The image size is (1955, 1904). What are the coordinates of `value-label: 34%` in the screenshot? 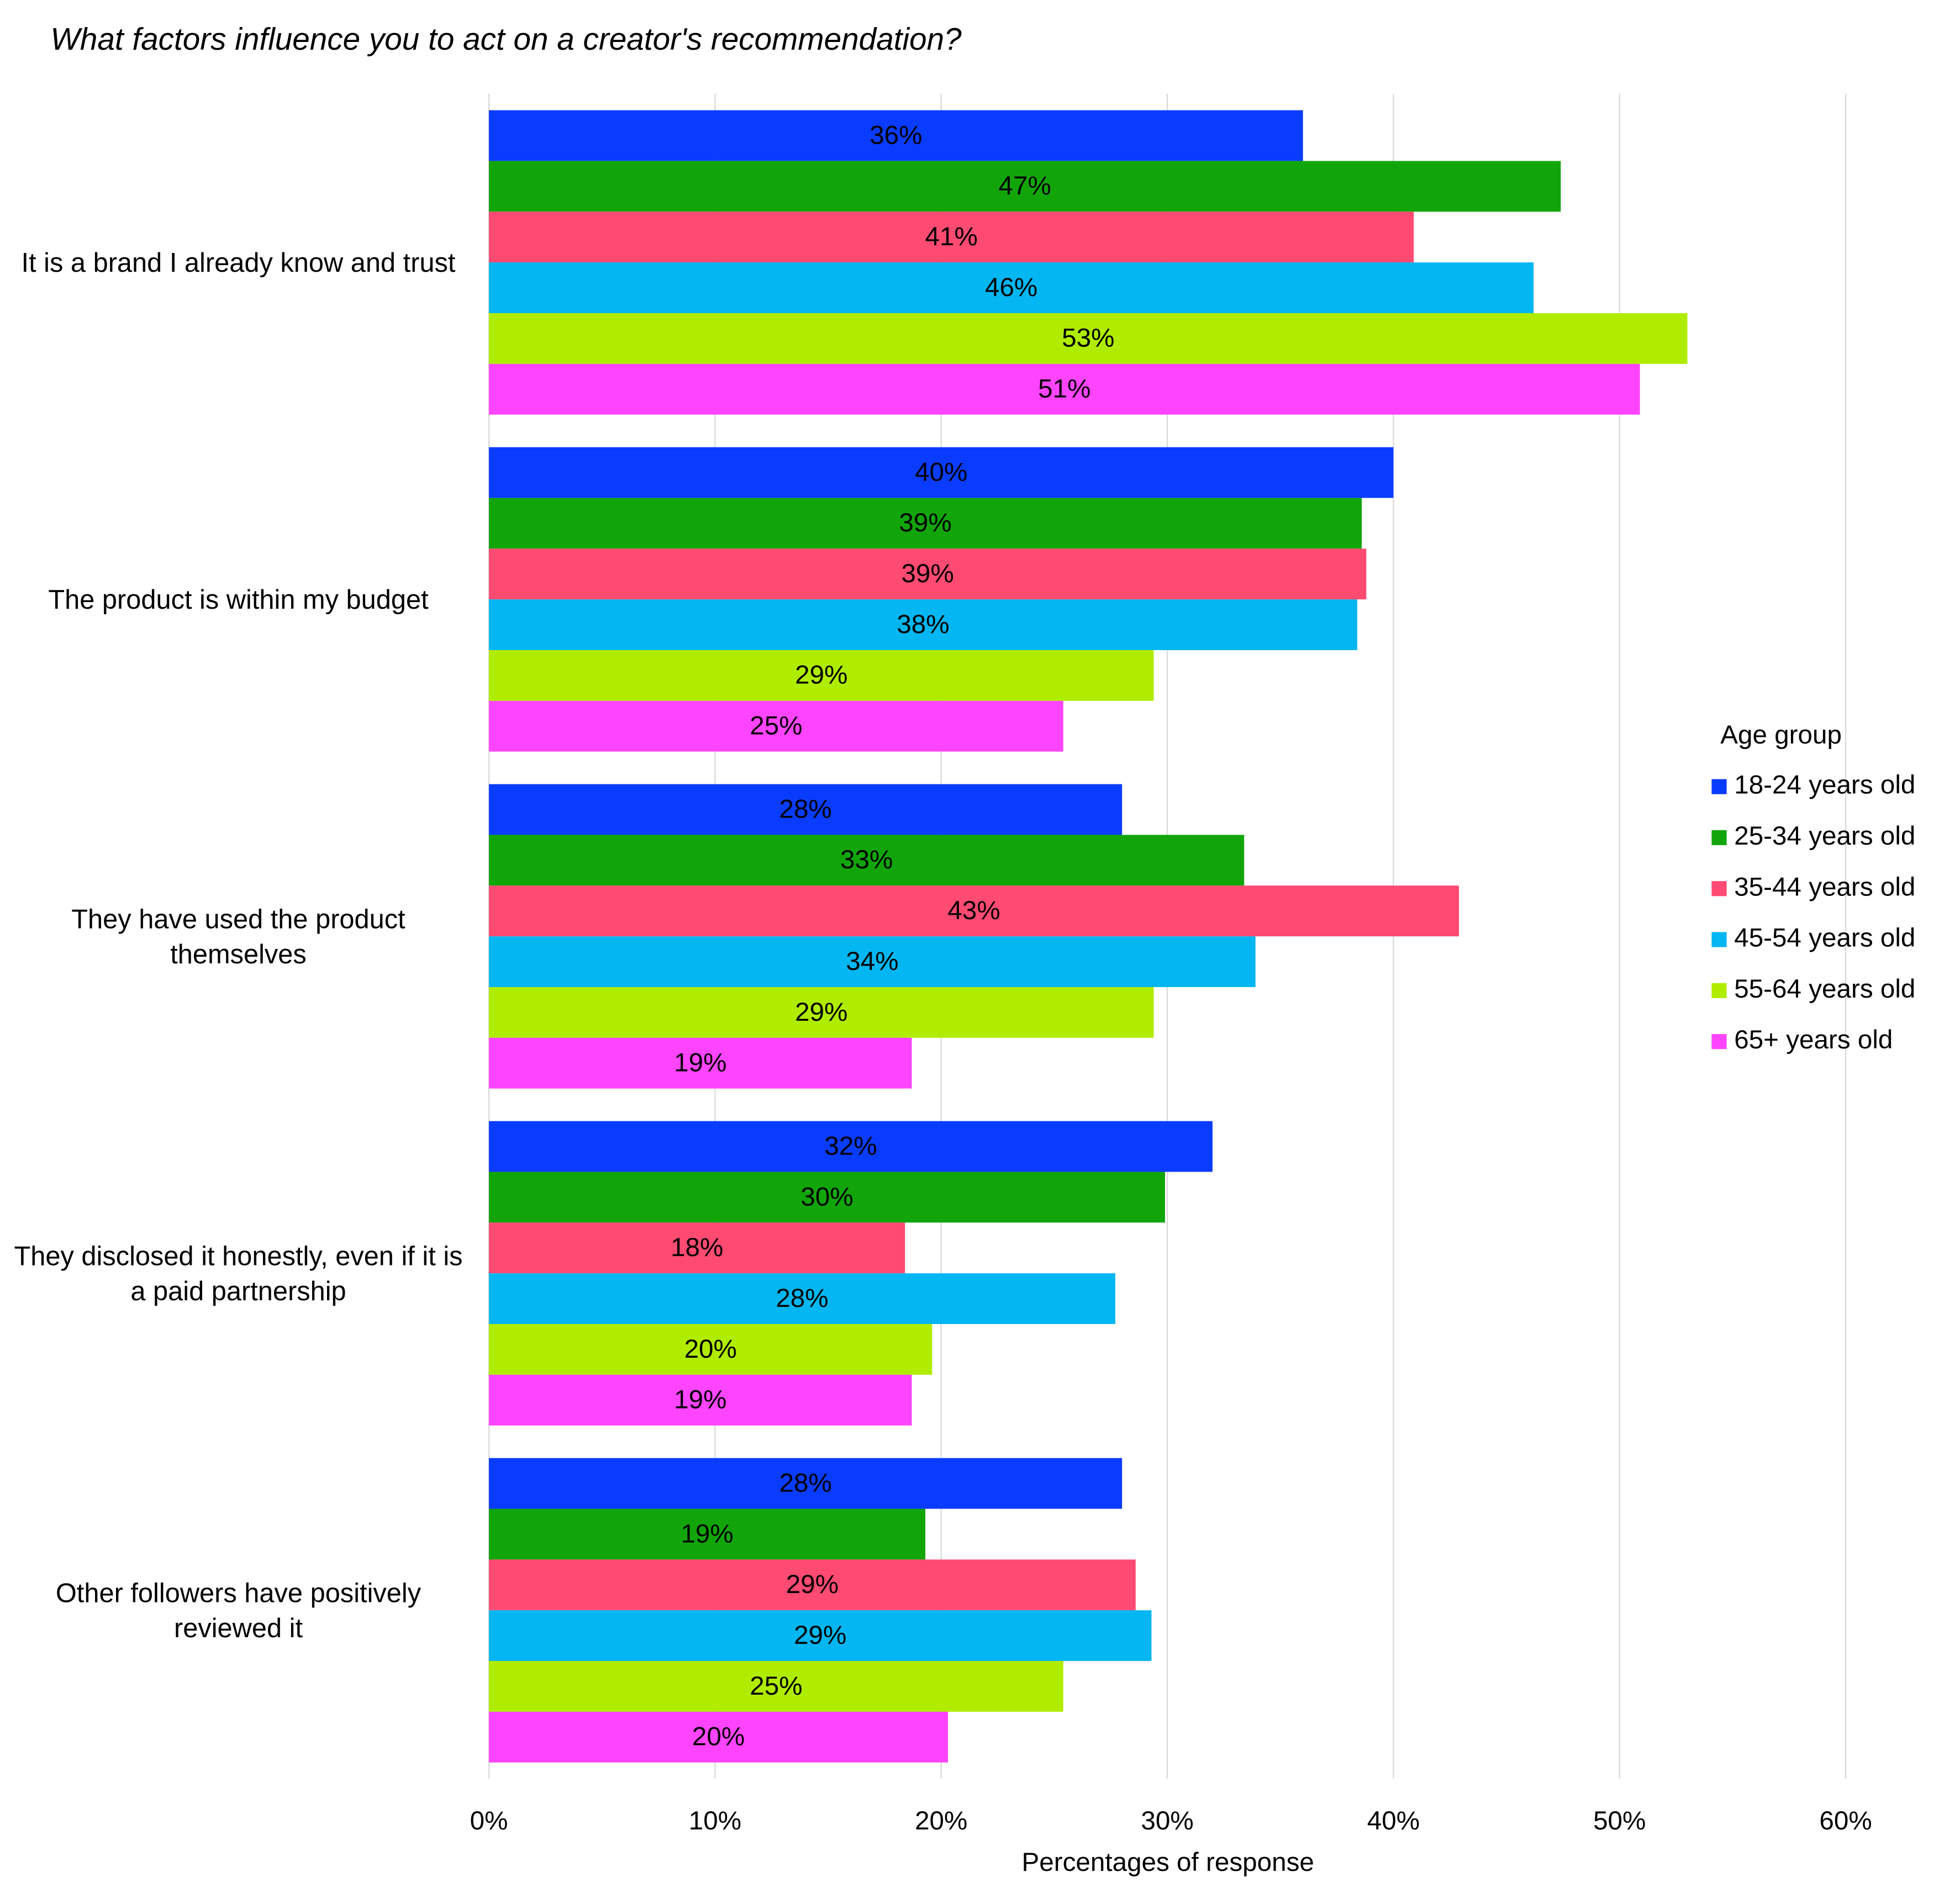 It's located at (872, 961).